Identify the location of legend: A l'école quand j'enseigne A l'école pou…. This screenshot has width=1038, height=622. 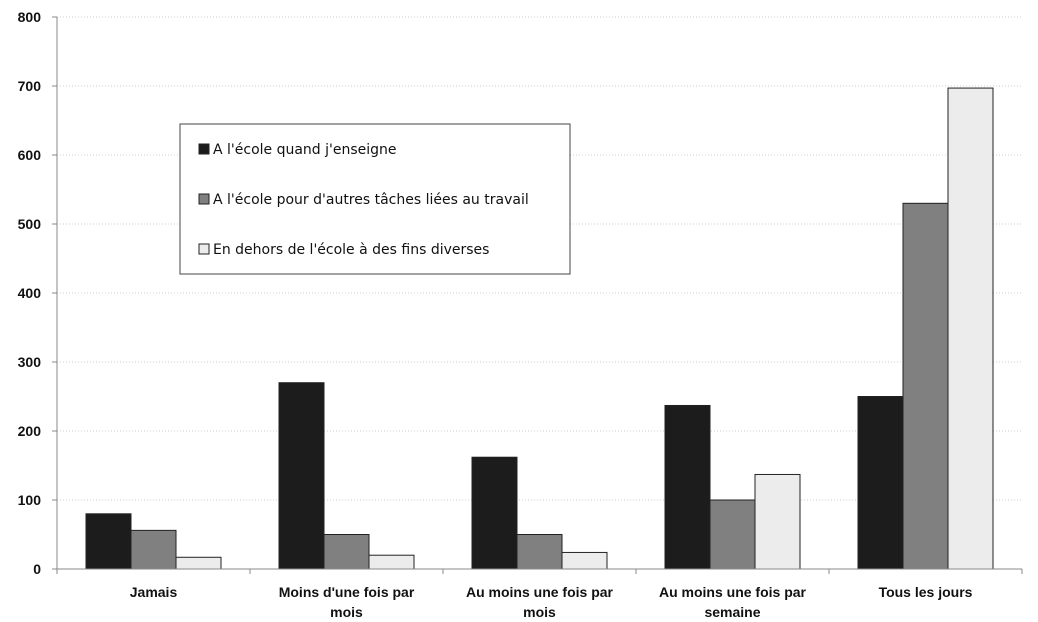
(375, 199).